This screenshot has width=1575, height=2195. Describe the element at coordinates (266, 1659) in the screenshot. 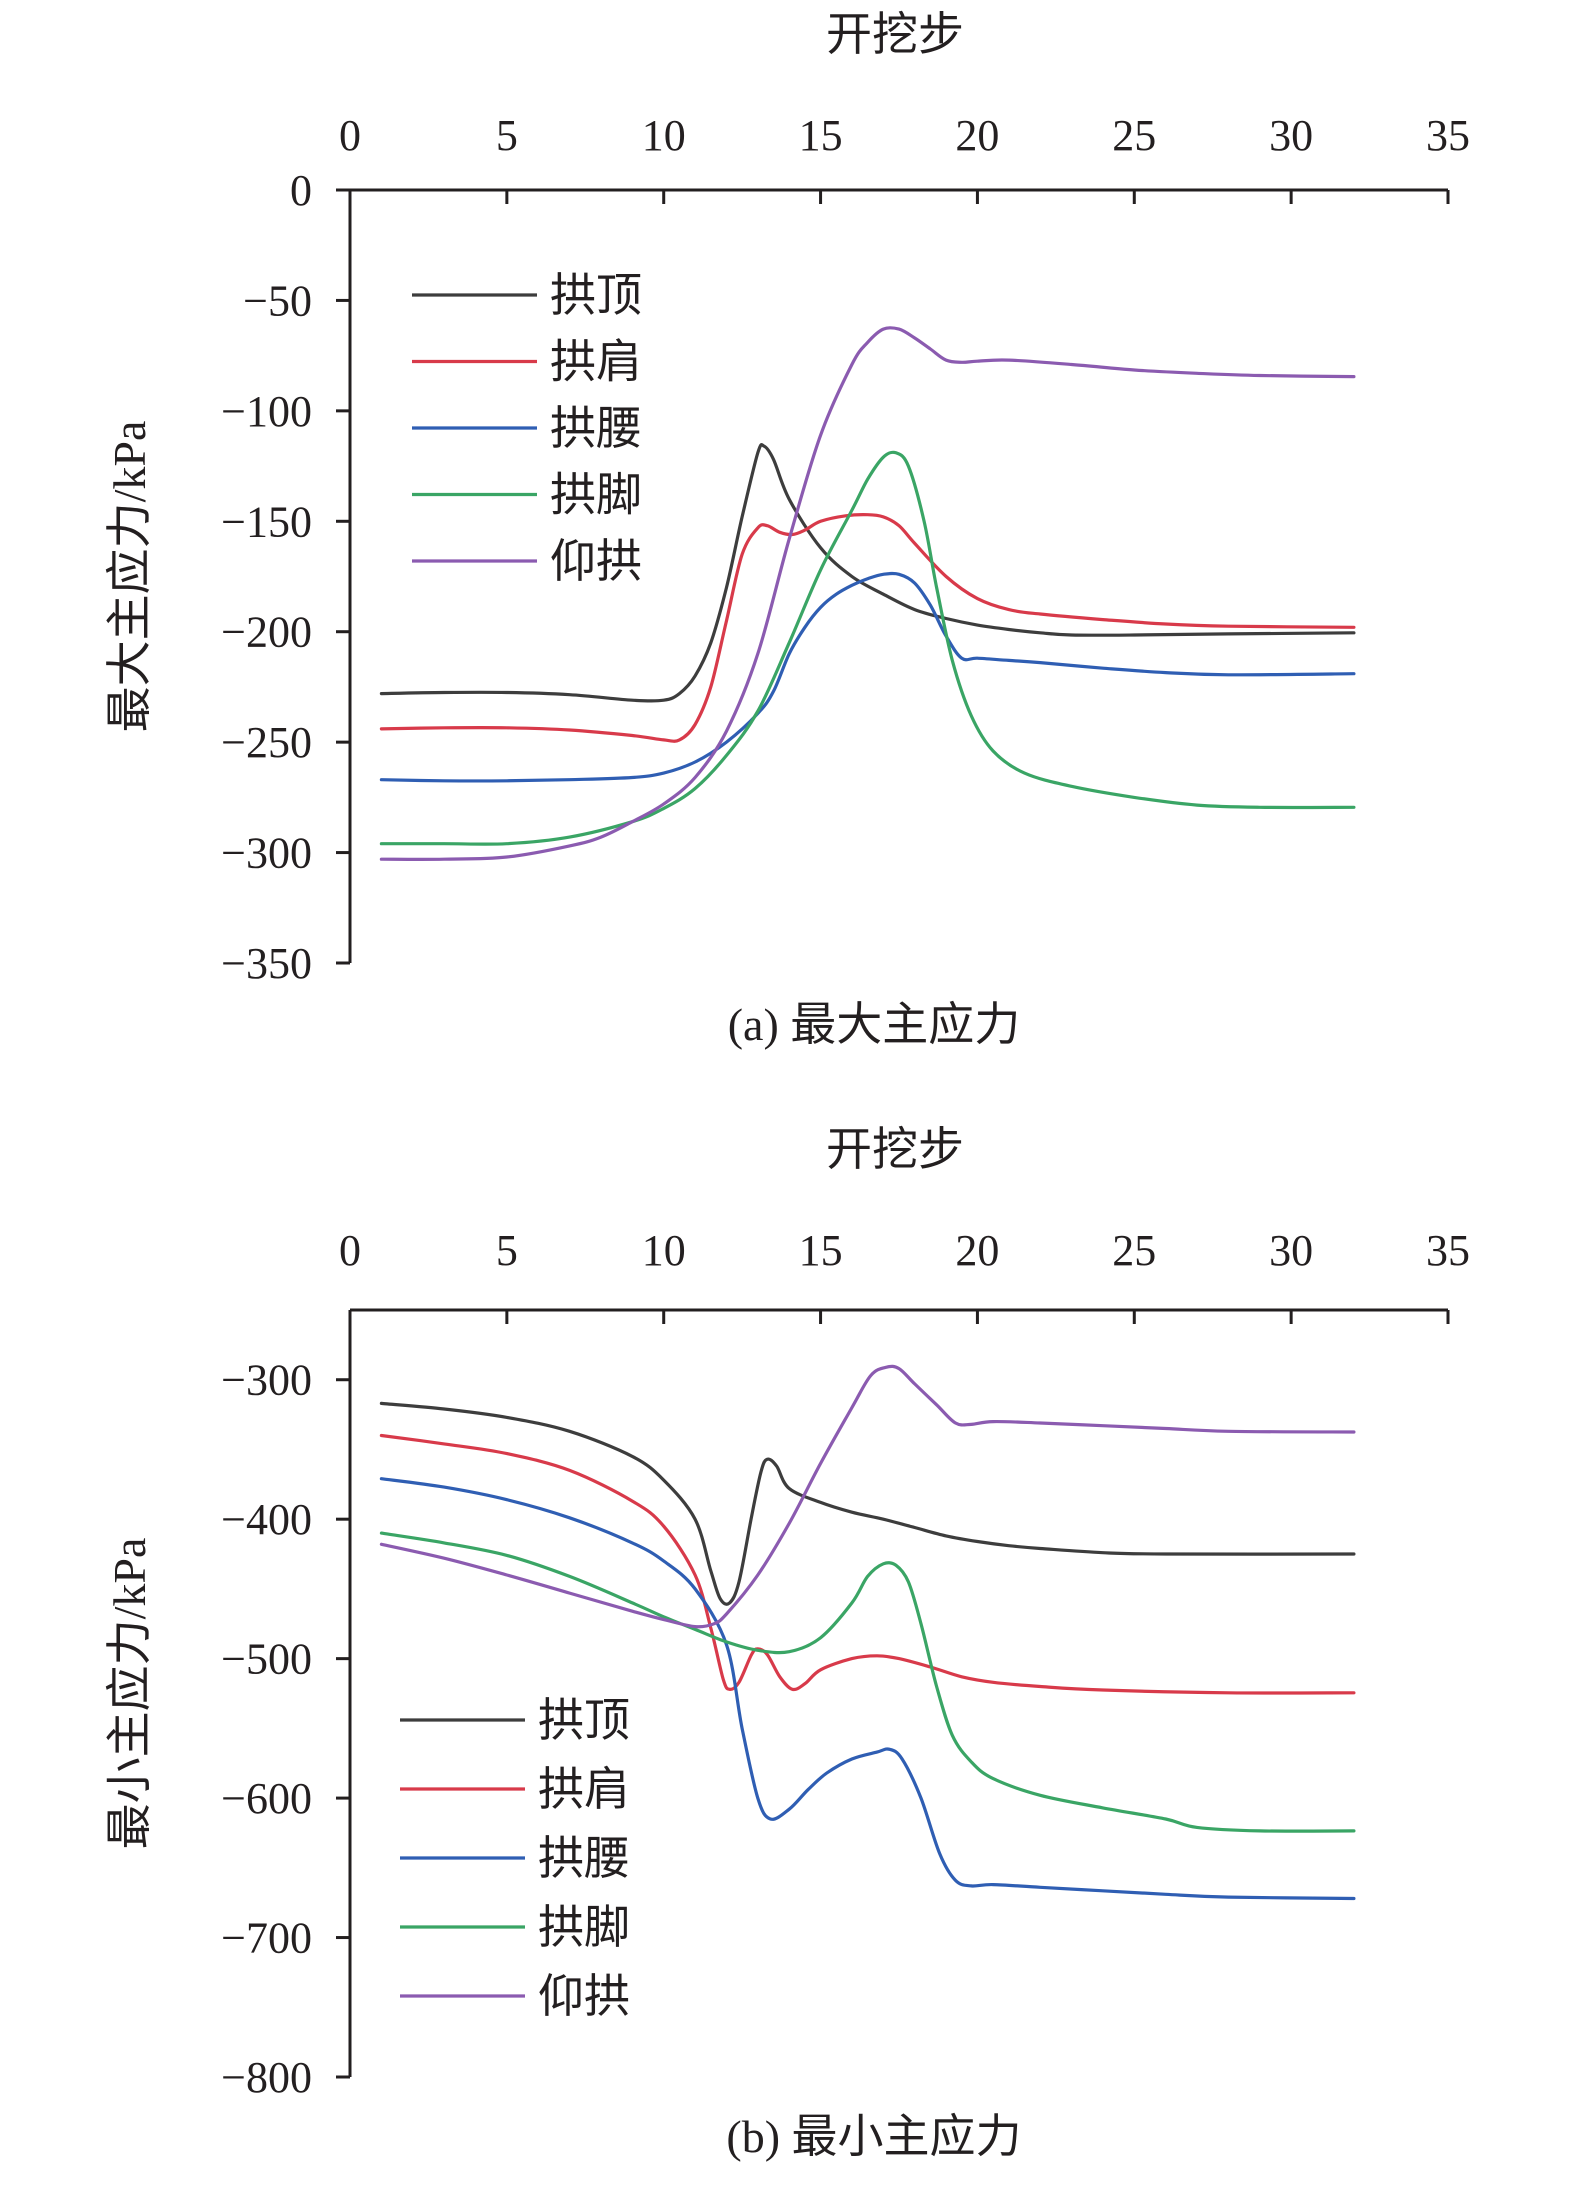

I see `y-tick-label: −500` at that location.